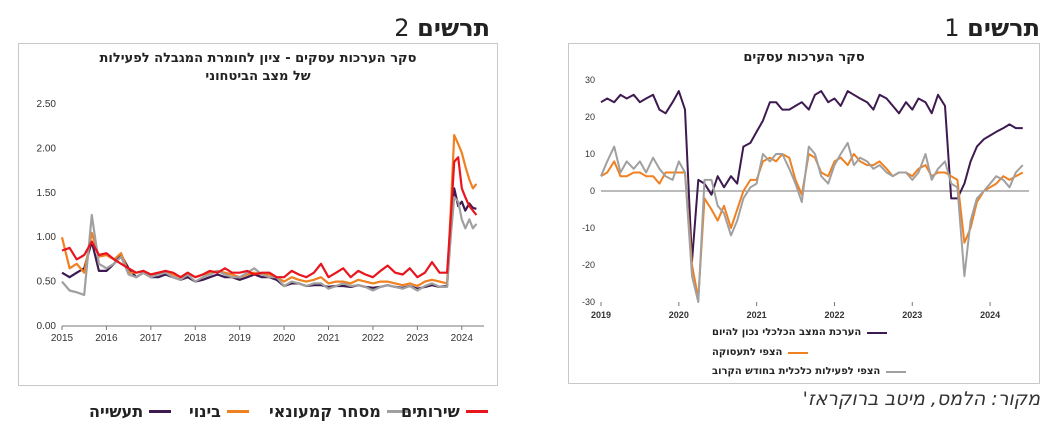 The image size is (1056, 430). I want to click on legend-swatch-industry, so click(160, 411).